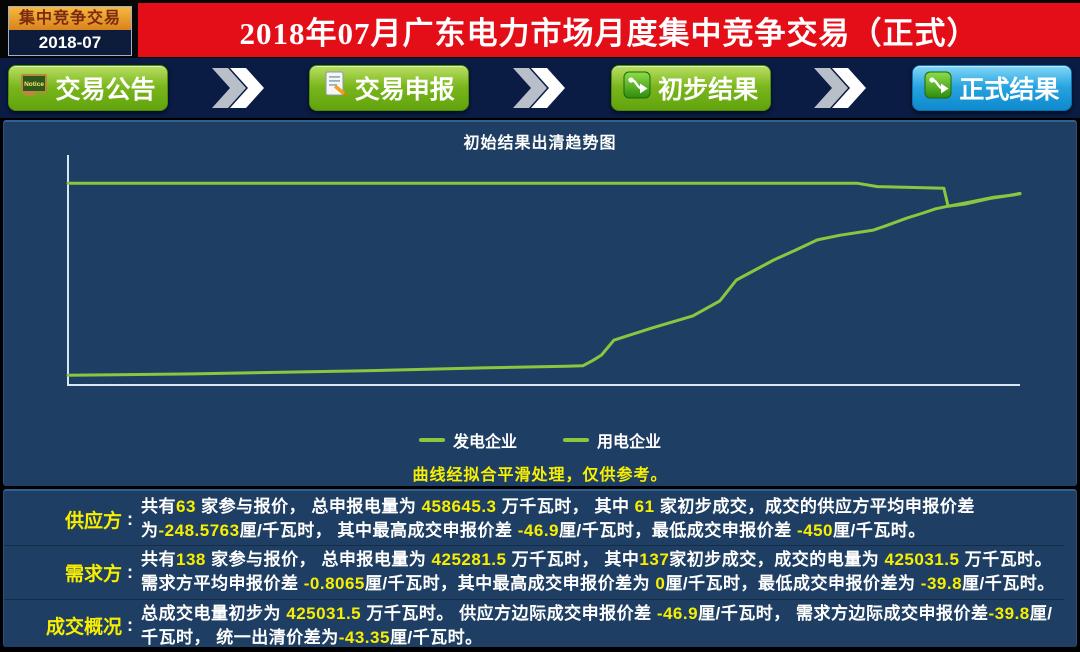 This screenshot has height=652, width=1080. What do you see at coordinates (93, 521) in the screenshot?
I see `row-label: 供应方` at bounding box center [93, 521].